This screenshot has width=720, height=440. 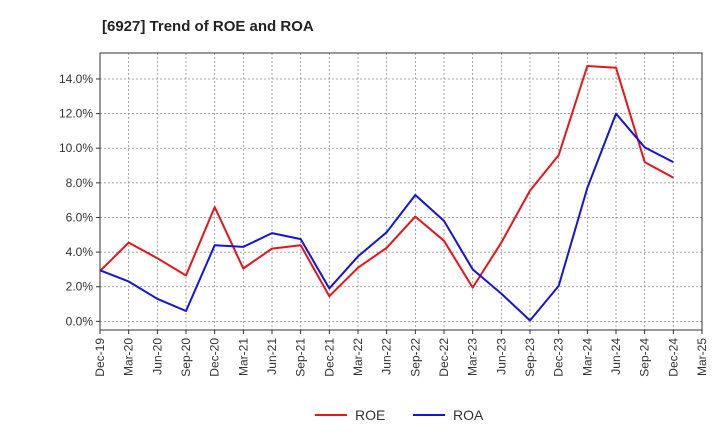 I want to click on y-tick-label: 14.0%, so click(x=76, y=79).